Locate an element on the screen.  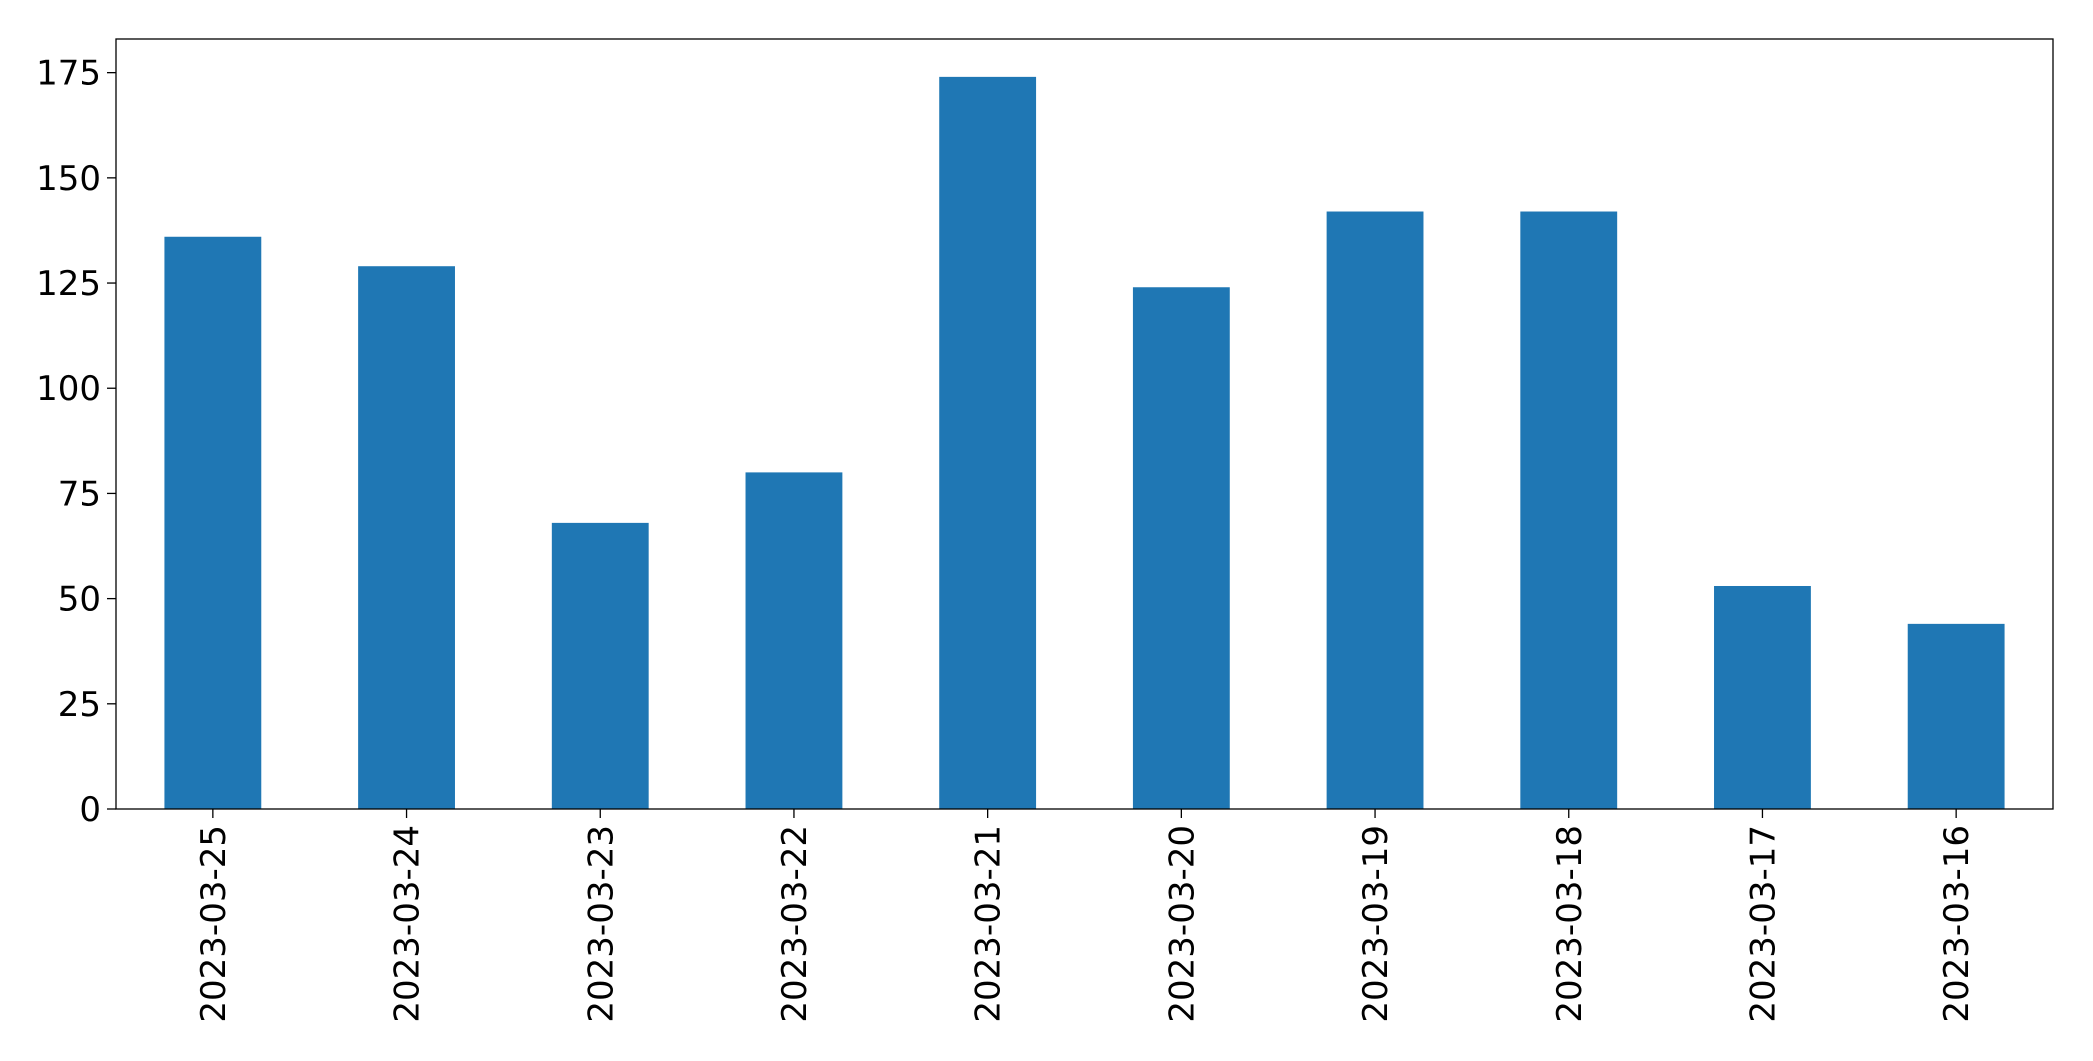
x-tick-label: 2023-03-19 is located at coordinates (1376, 924).